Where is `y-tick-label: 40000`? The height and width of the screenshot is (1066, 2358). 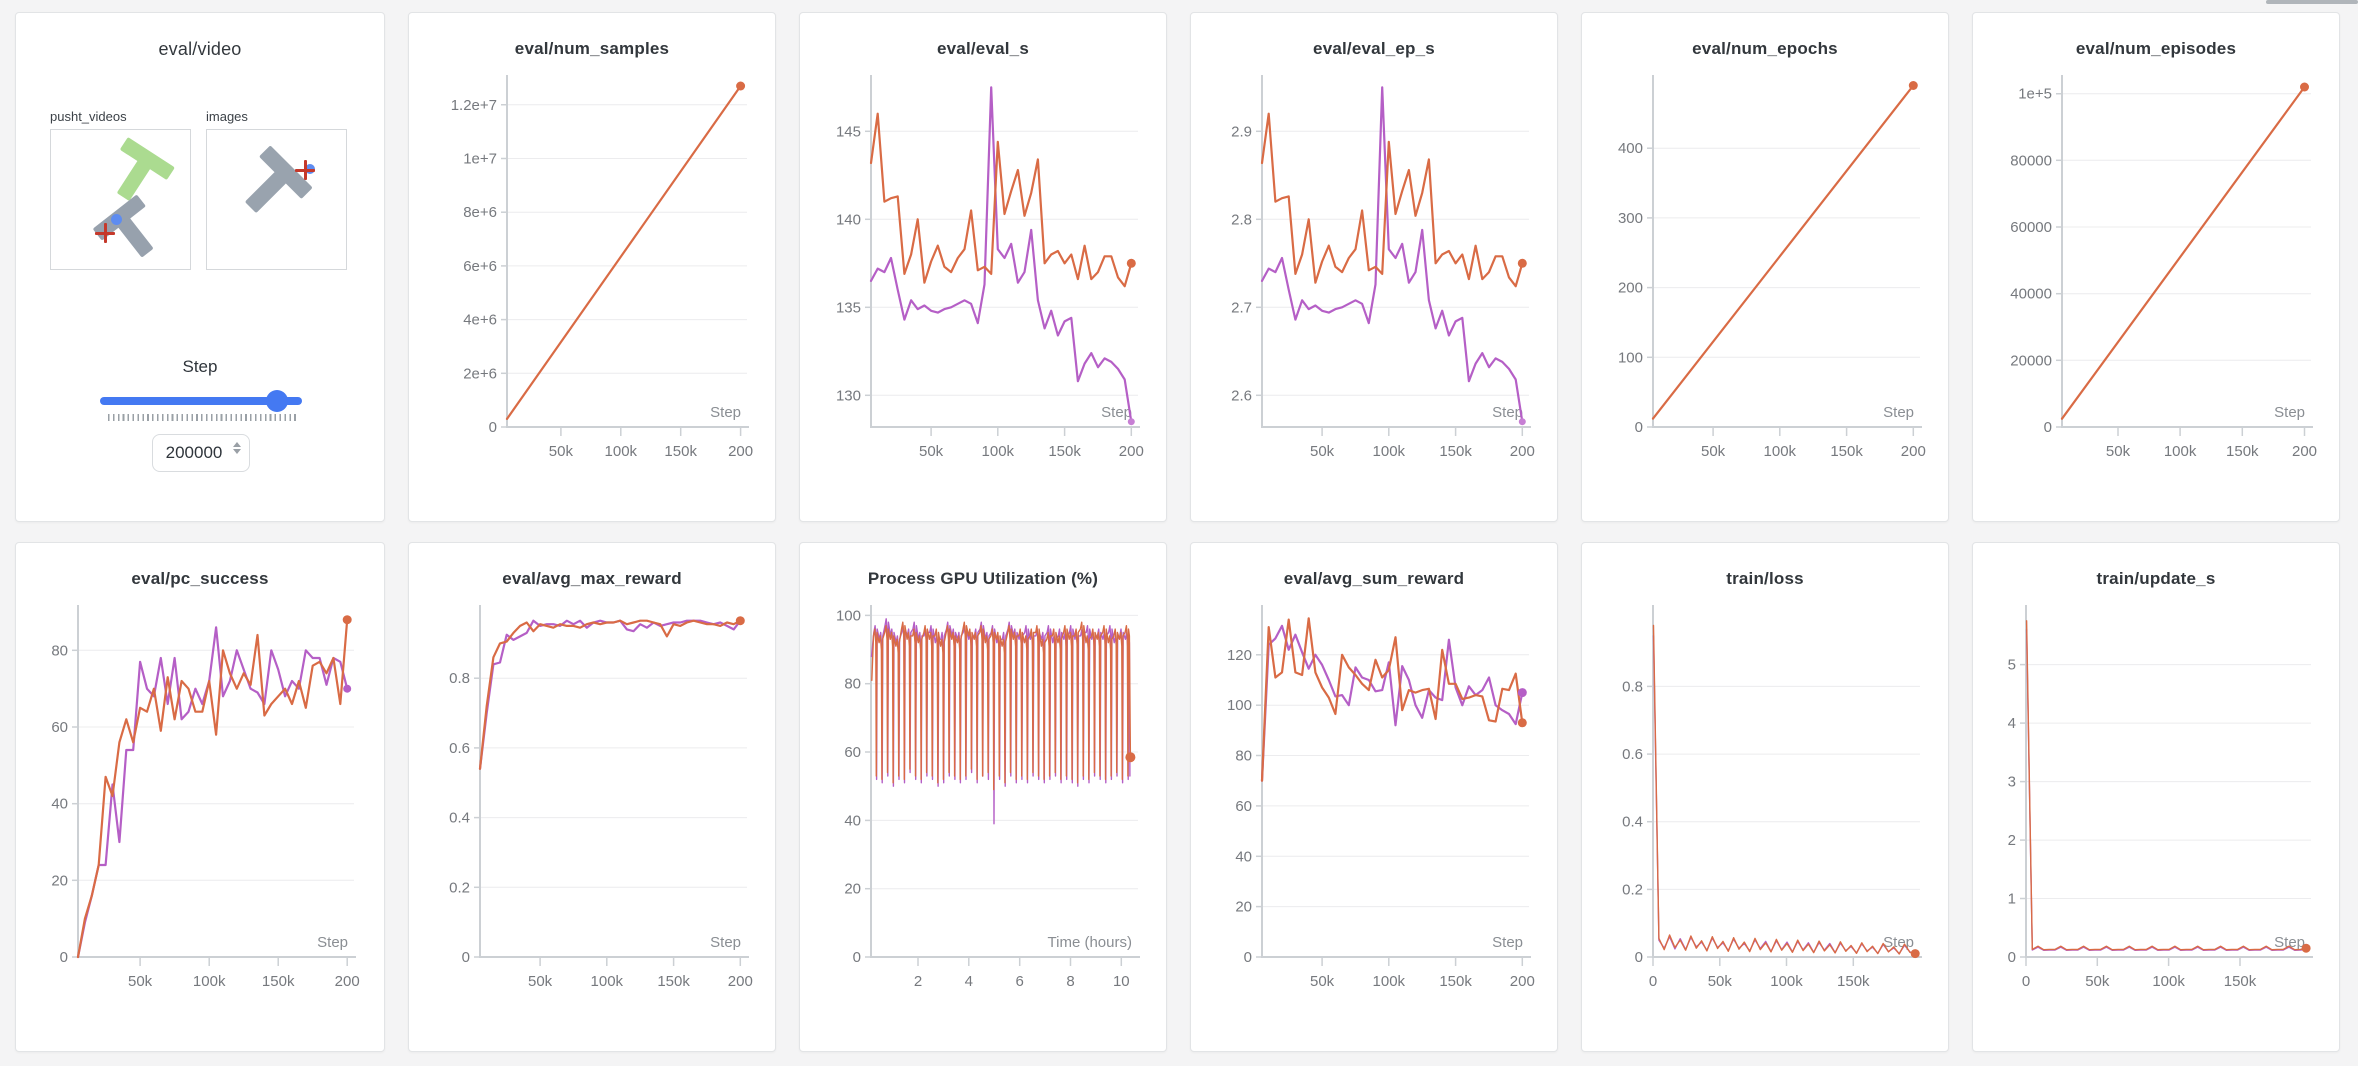 y-tick-label: 40000 is located at coordinates (2031, 294).